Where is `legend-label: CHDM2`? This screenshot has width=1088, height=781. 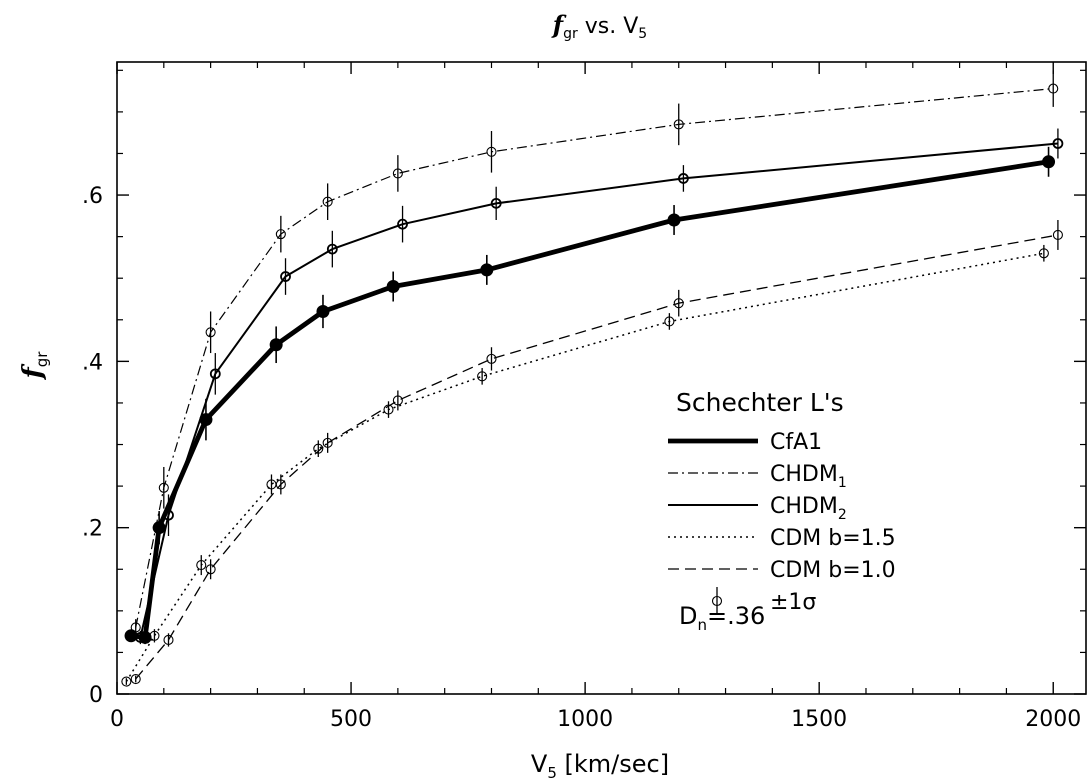 legend-label: CHDM2 is located at coordinates (808, 508).